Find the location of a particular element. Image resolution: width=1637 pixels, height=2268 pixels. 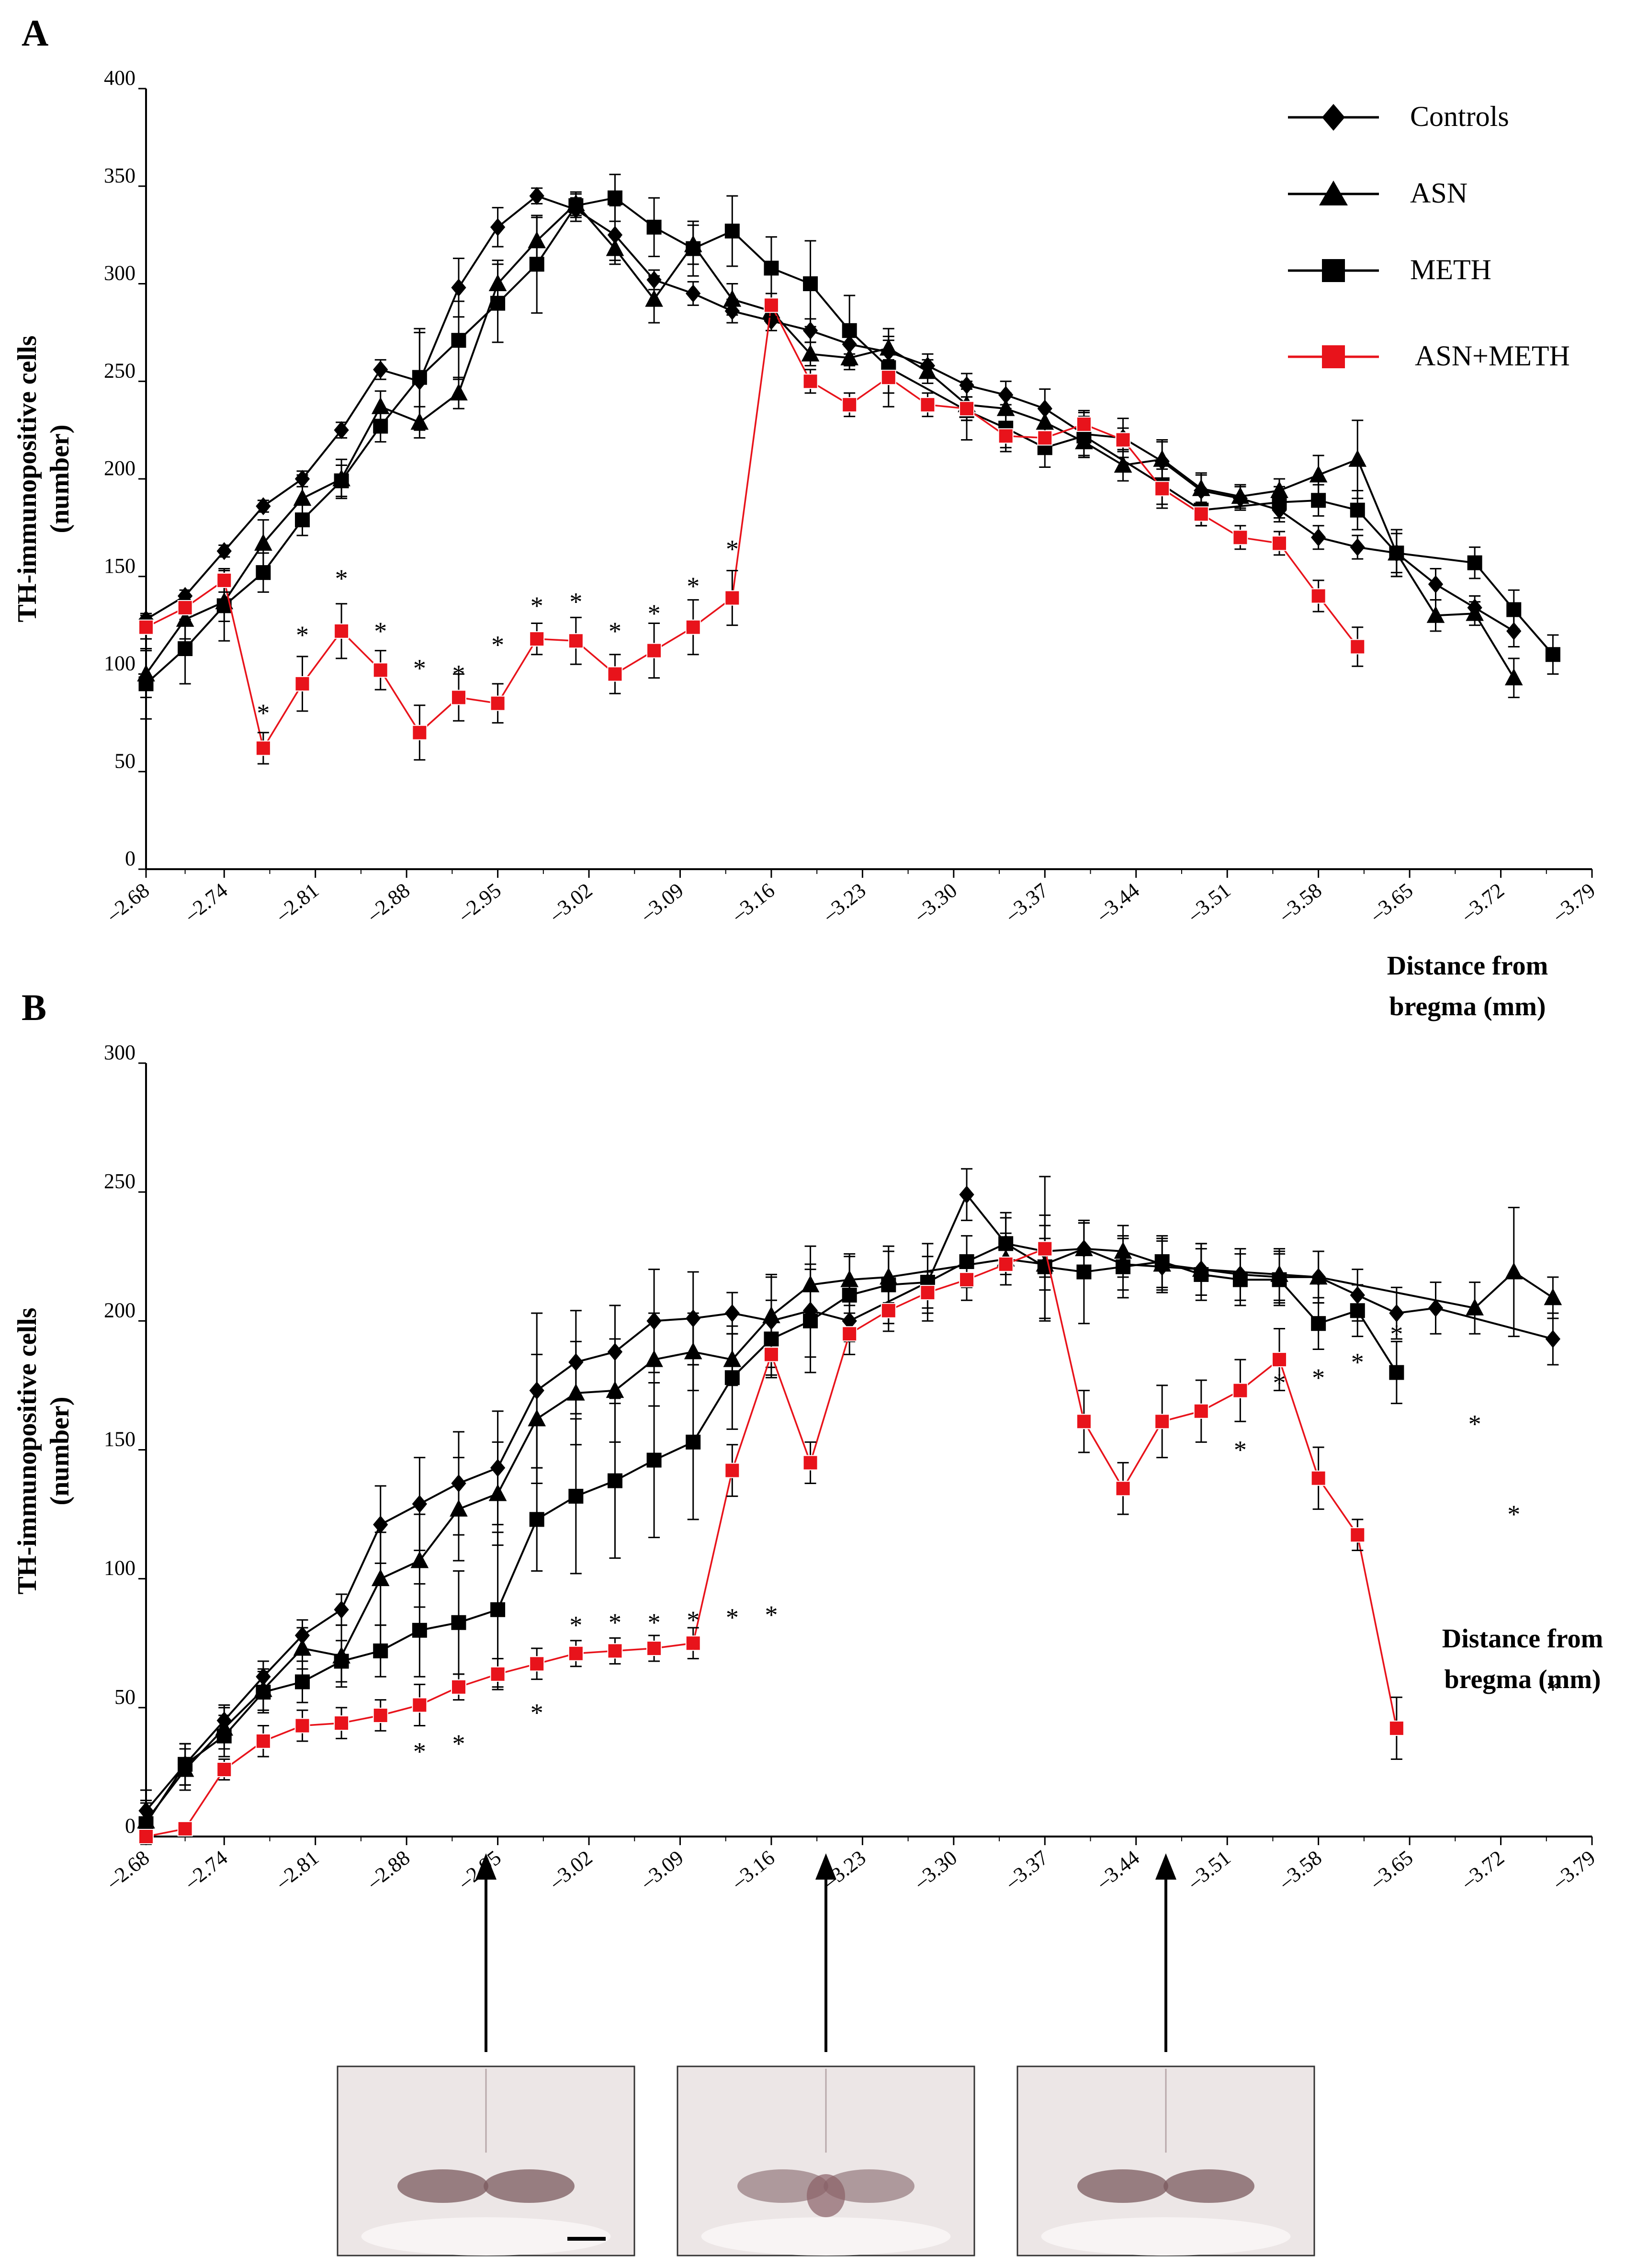

y-tick-label: 0 is located at coordinates (130, 858).